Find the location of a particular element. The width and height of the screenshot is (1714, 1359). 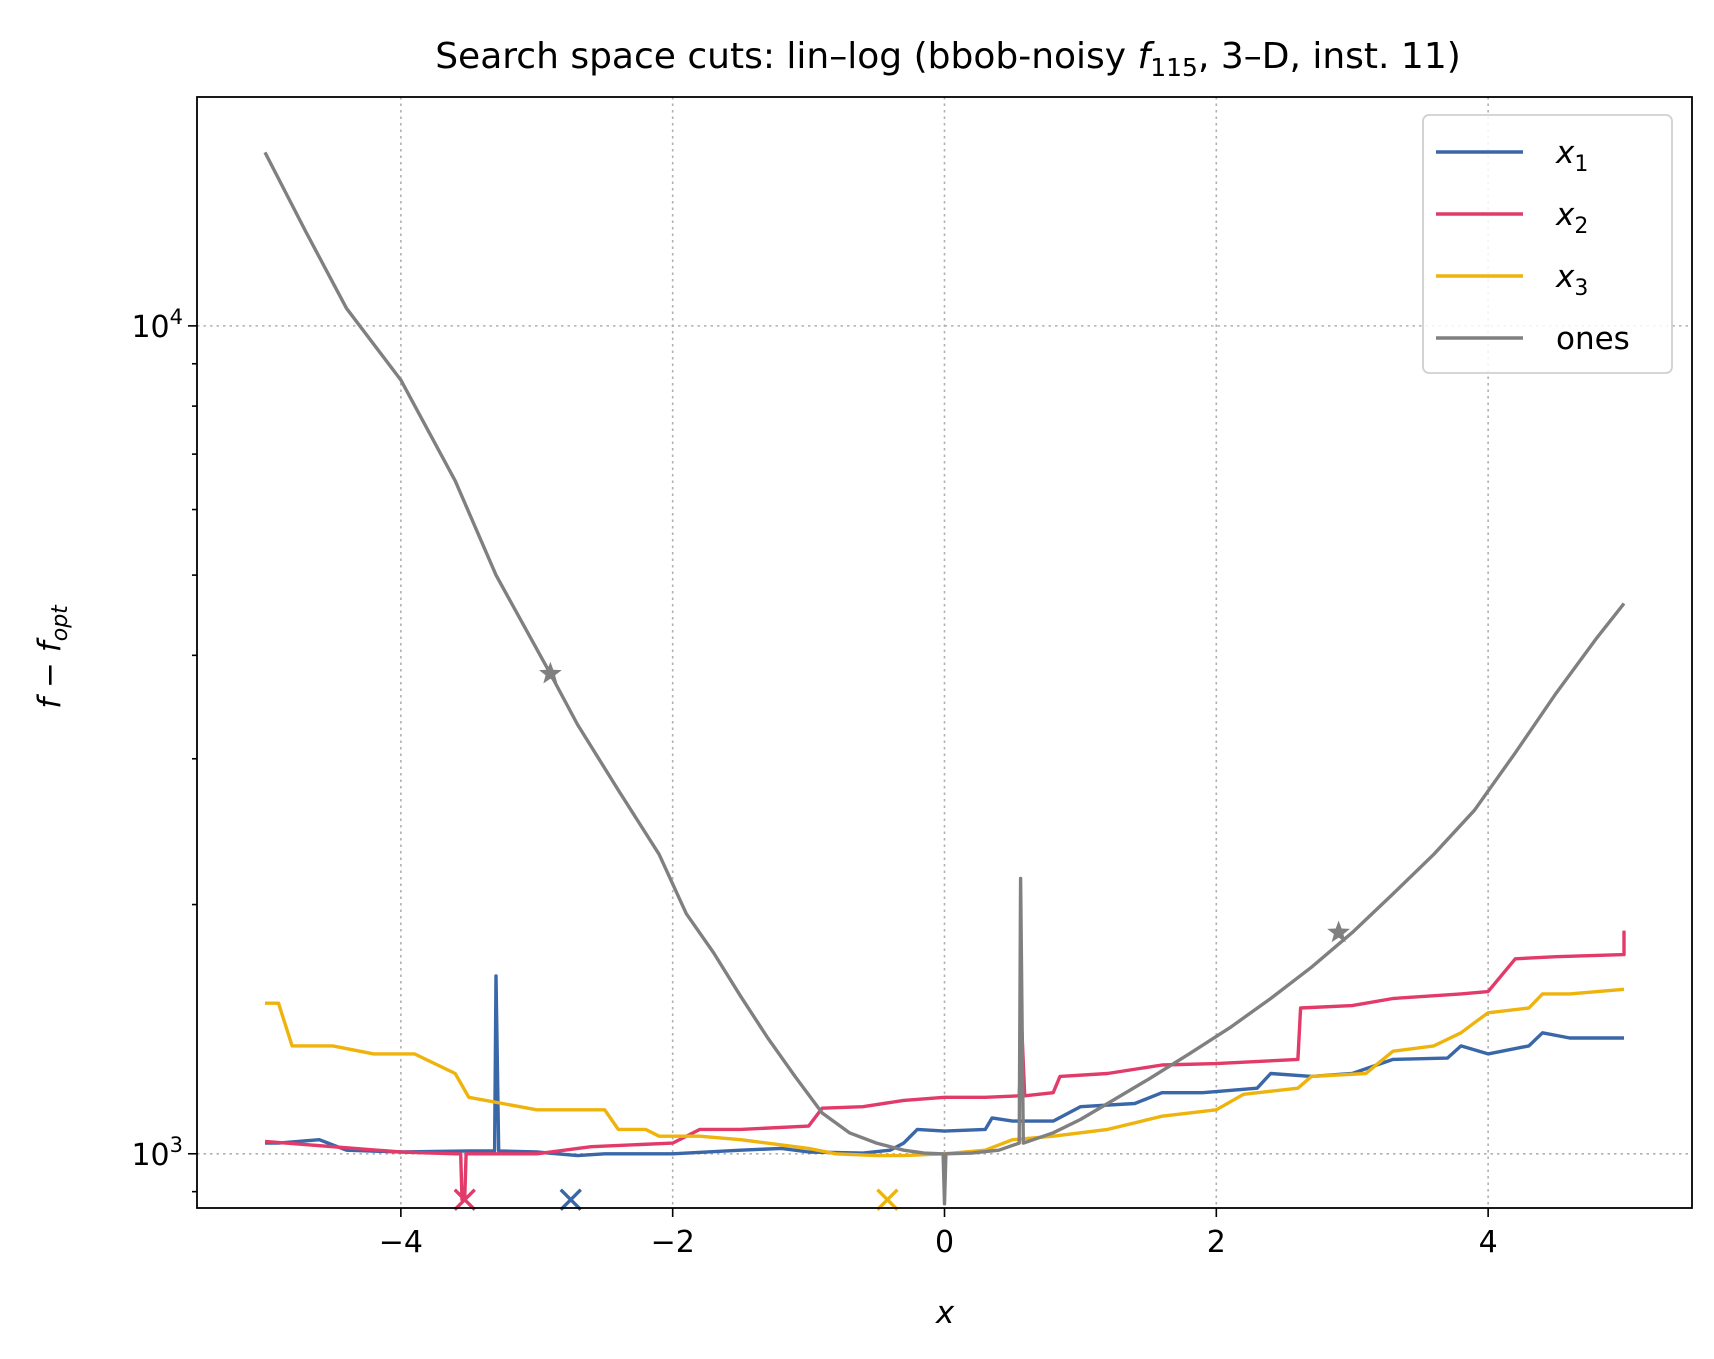

legend-label-ones: ones is located at coordinates (1593, 339).